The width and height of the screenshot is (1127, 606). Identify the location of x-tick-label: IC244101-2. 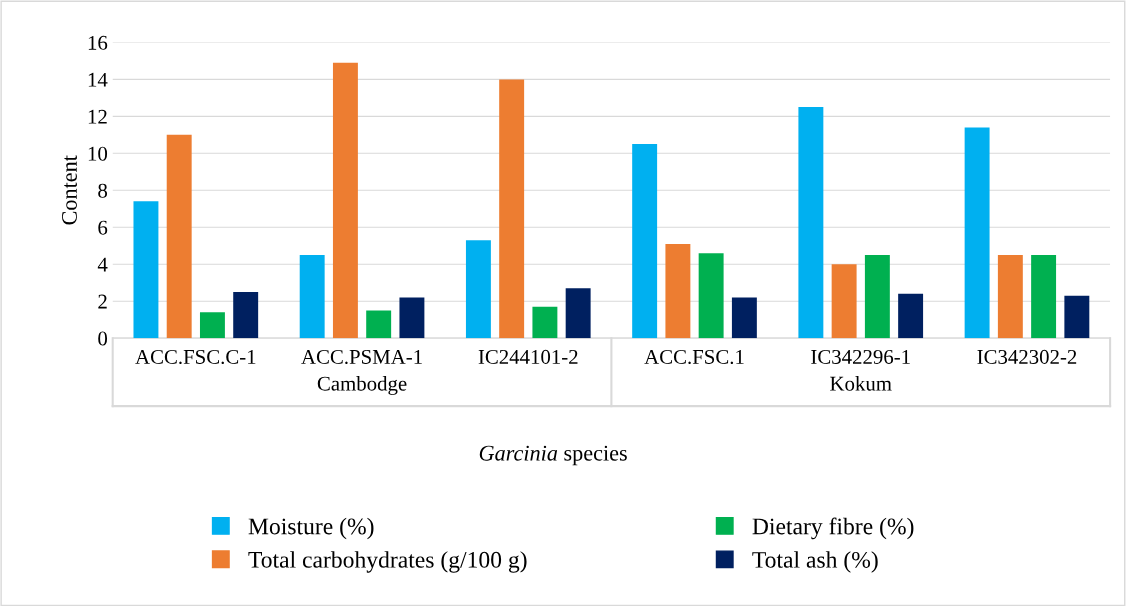
(528, 356).